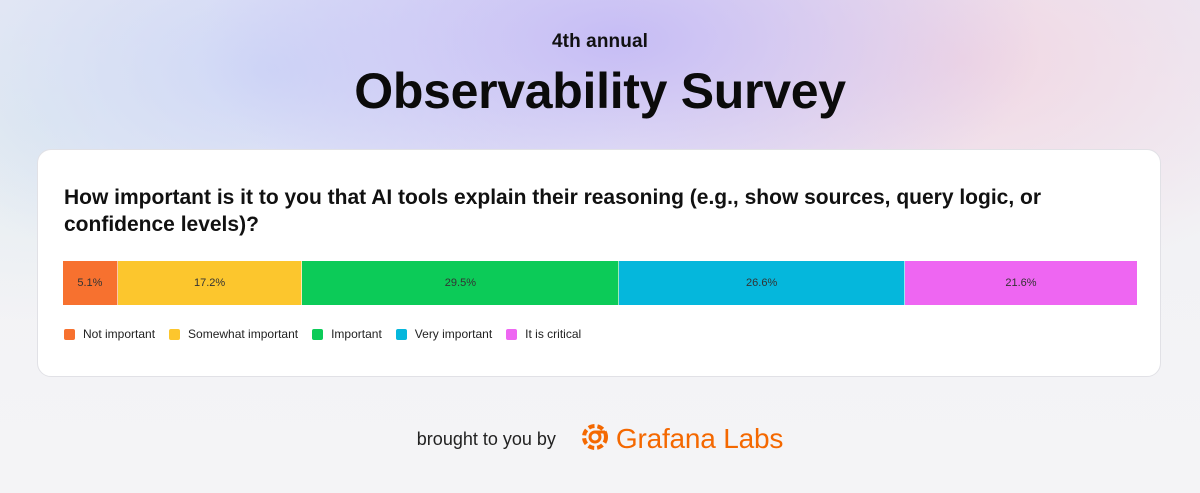 The height and width of the screenshot is (493, 1200). Describe the element at coordinates (553, 334) in the screenshot. I see `legend-label: It is critical` at that location.